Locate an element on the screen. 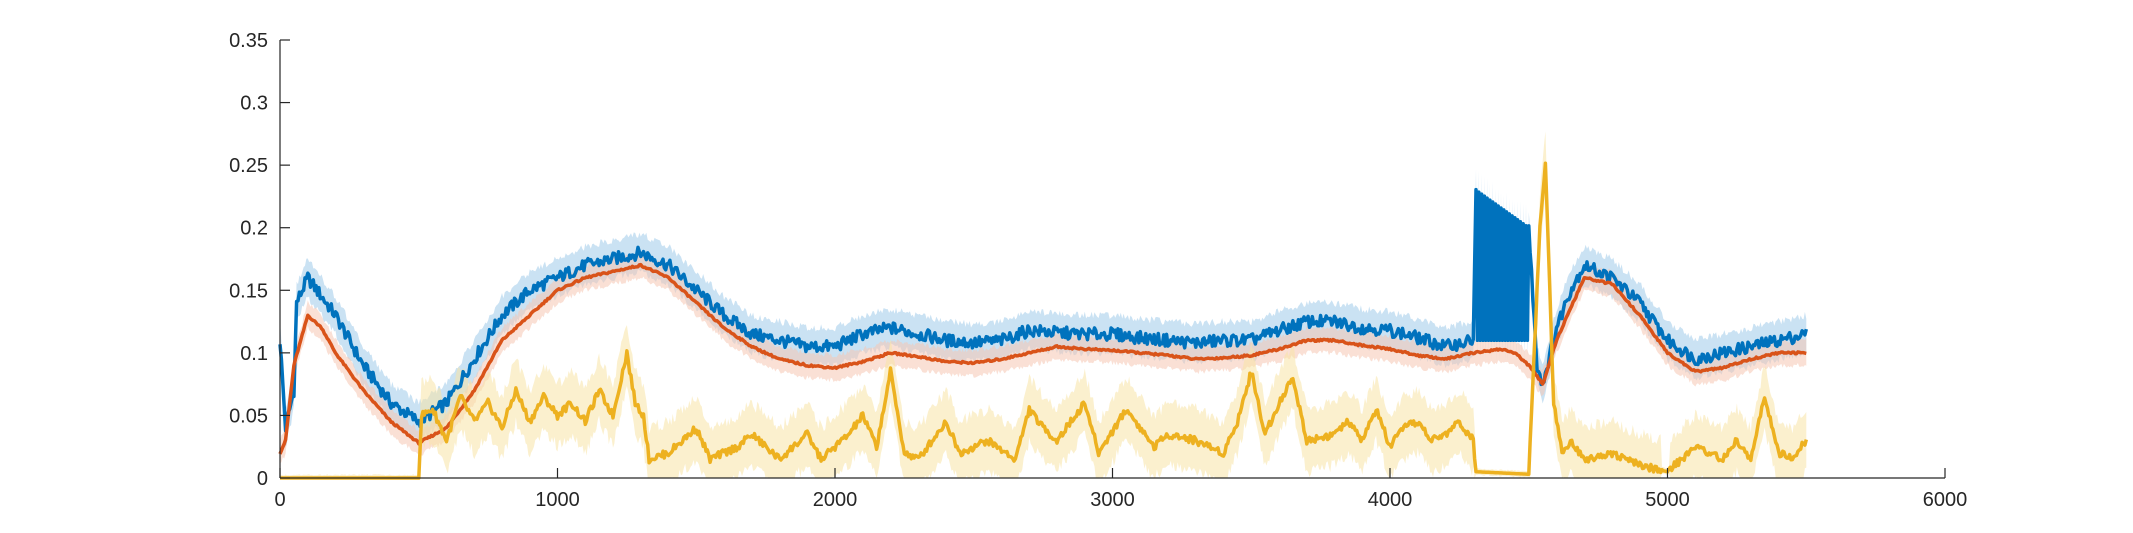 The height and width of the screenshot is (533, 2133). y-tick-label: 0.15 is located at coordinates (248, 291).